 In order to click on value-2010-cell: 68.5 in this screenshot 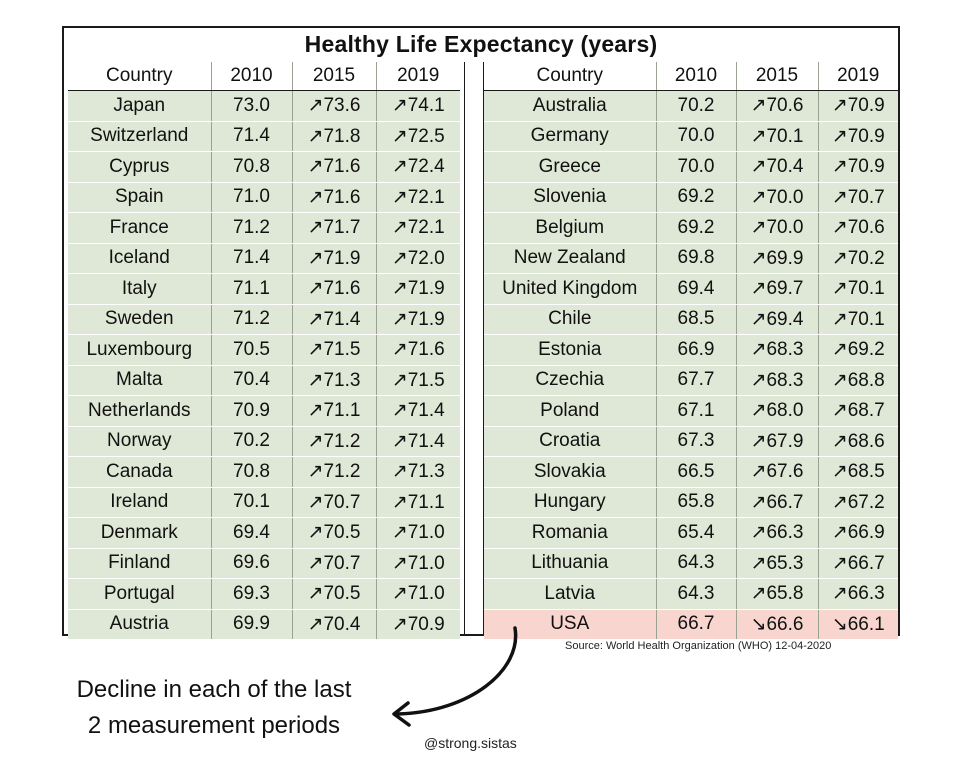, I will do `click(696, 319)`.